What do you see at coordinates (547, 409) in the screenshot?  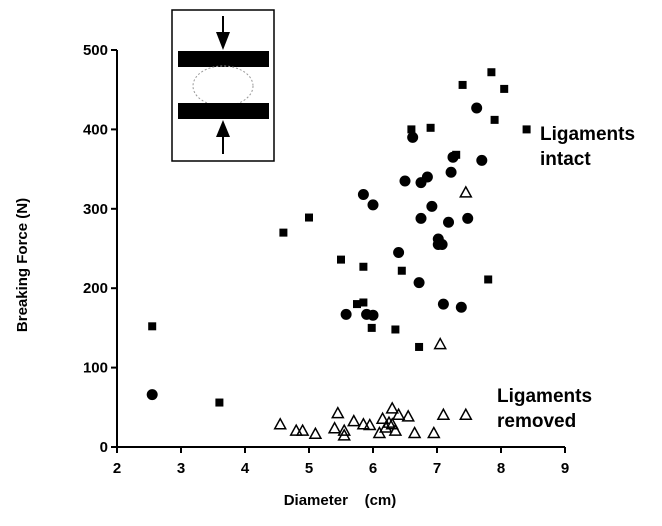 I see `annotation-ligaments-removed: Ligaments removed` at bounding box center [547, 409].